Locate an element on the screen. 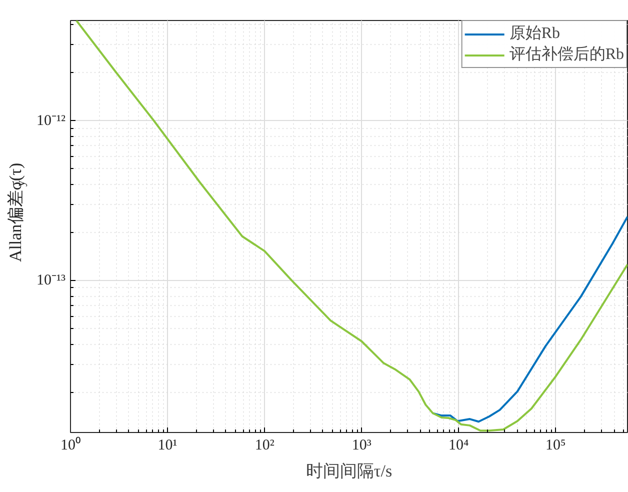  legend-label: 评估补偿后的Rb is located at coordinates (566, 54).